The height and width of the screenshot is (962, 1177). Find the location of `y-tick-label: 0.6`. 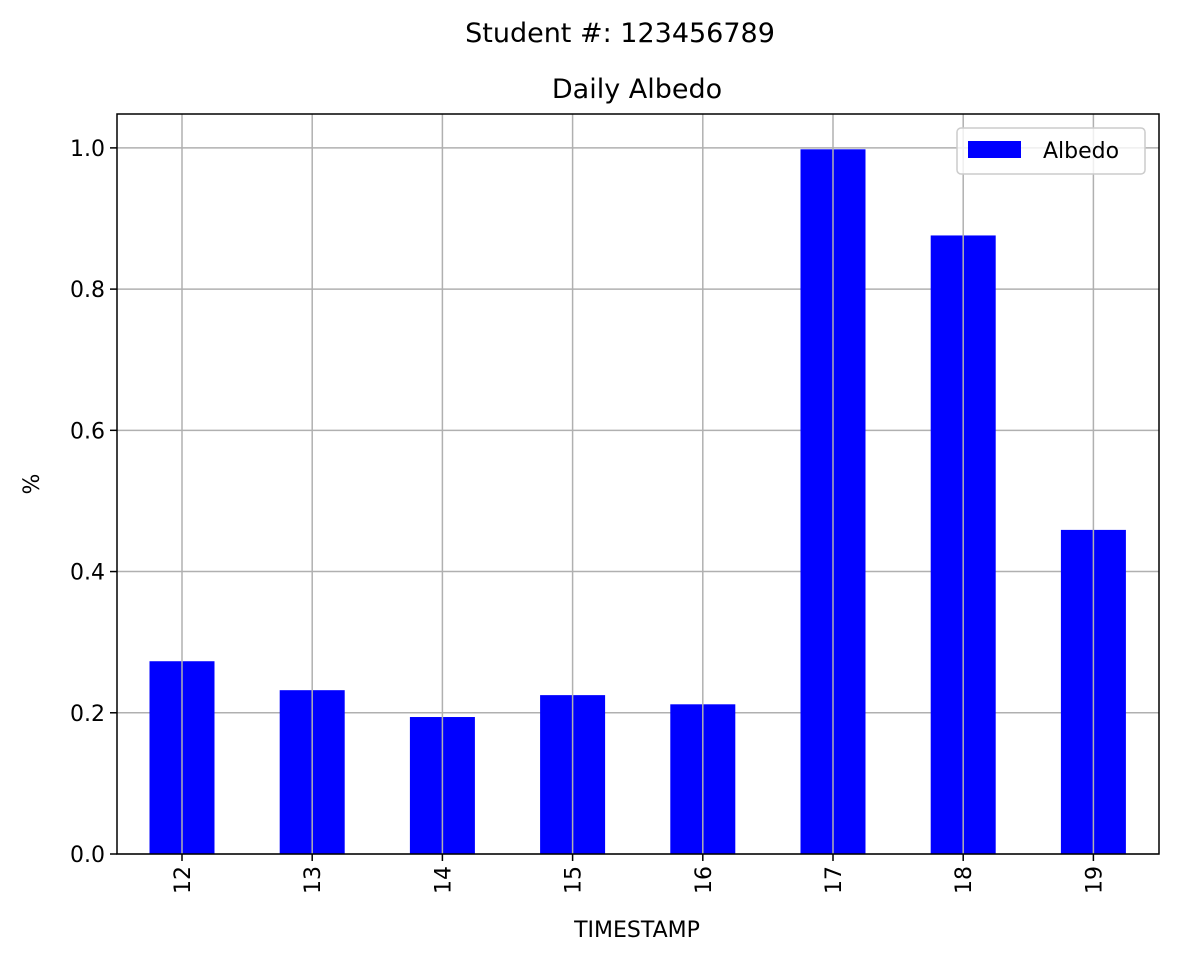

y-tick-label: 0.6 is located at coordinates (87, 431).